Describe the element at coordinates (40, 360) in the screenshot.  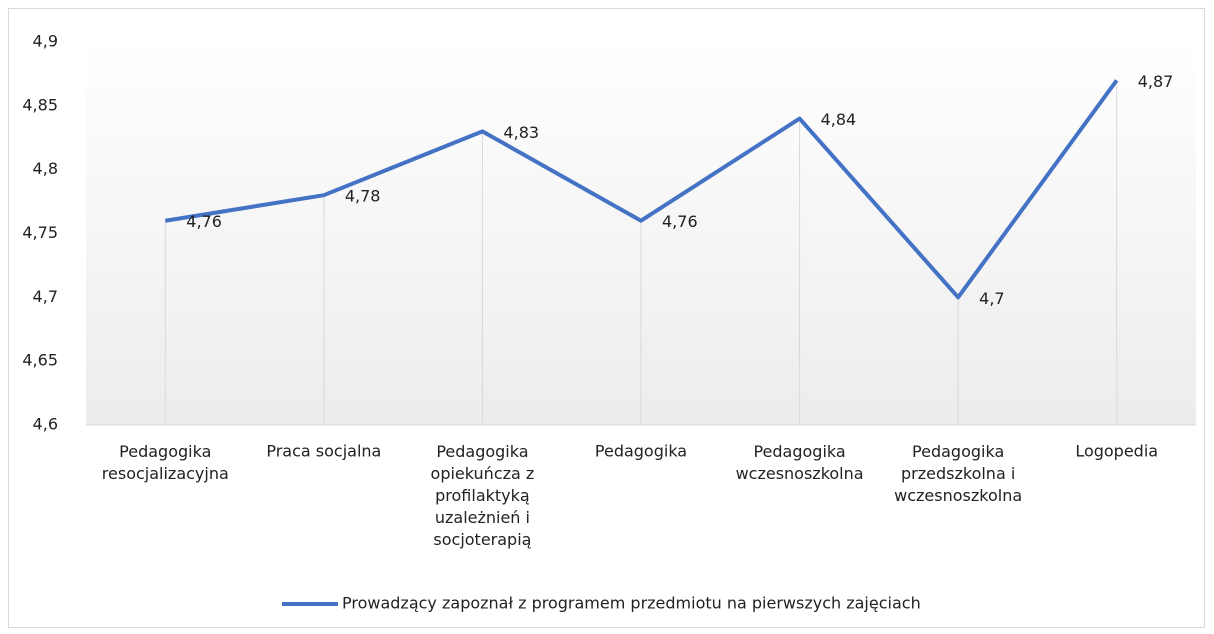
I see `y-tick-label: 4,65` at that location.